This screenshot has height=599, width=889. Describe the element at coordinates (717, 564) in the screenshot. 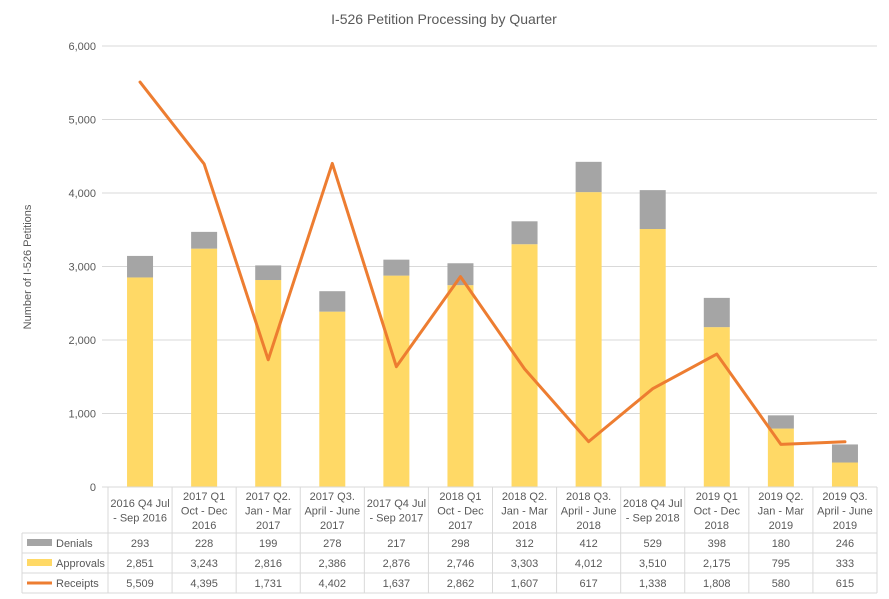

I see `table-cell-approvals: 2,175` at that location.